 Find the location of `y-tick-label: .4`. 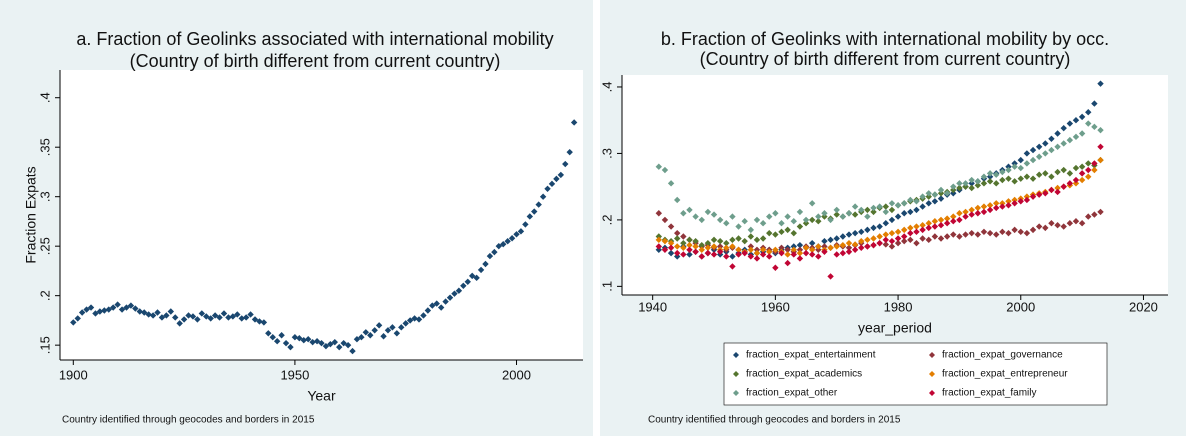

y-tick-label: .4 is located at coordinates (606, 87).